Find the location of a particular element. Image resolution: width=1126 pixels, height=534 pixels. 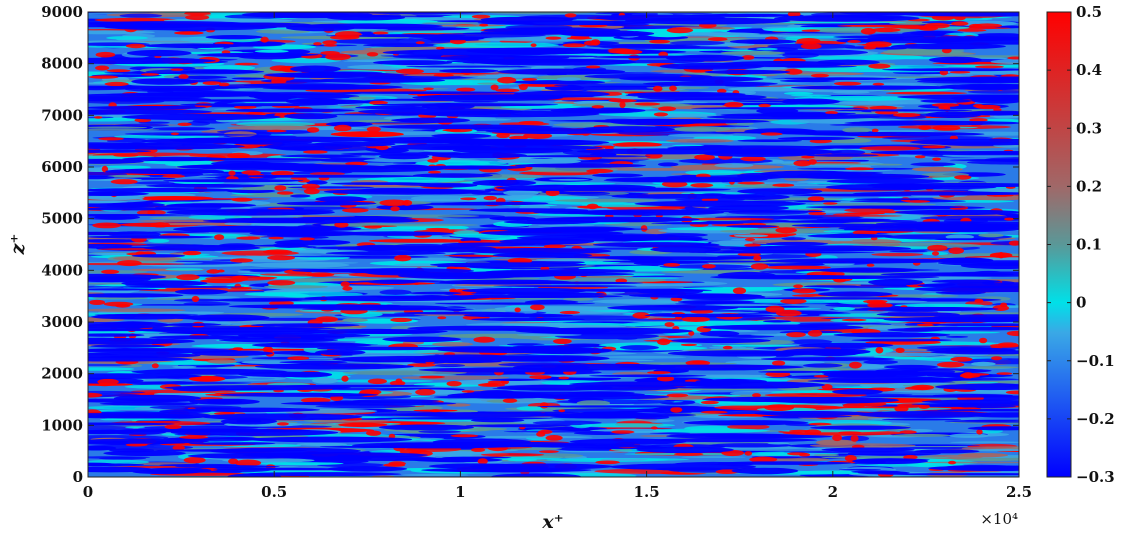

x-tick-label: 2.5 is located at coordinates (1019, 492).